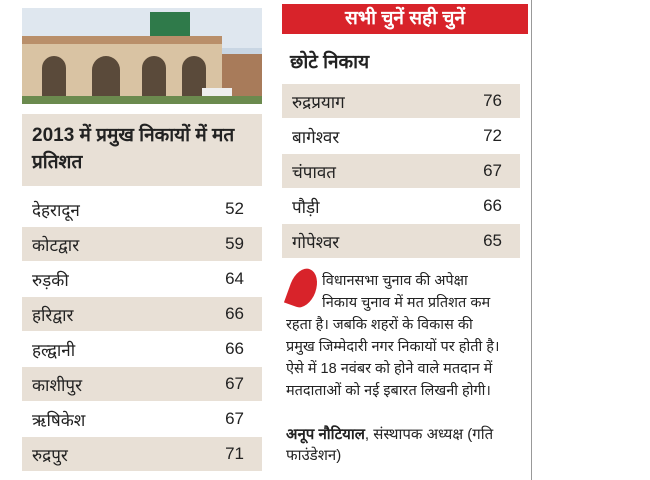  What do you see at coordinates (316, 137) in the screenshot?
I see `place-name: बागेश्वर` at bounding box center [316, 137].